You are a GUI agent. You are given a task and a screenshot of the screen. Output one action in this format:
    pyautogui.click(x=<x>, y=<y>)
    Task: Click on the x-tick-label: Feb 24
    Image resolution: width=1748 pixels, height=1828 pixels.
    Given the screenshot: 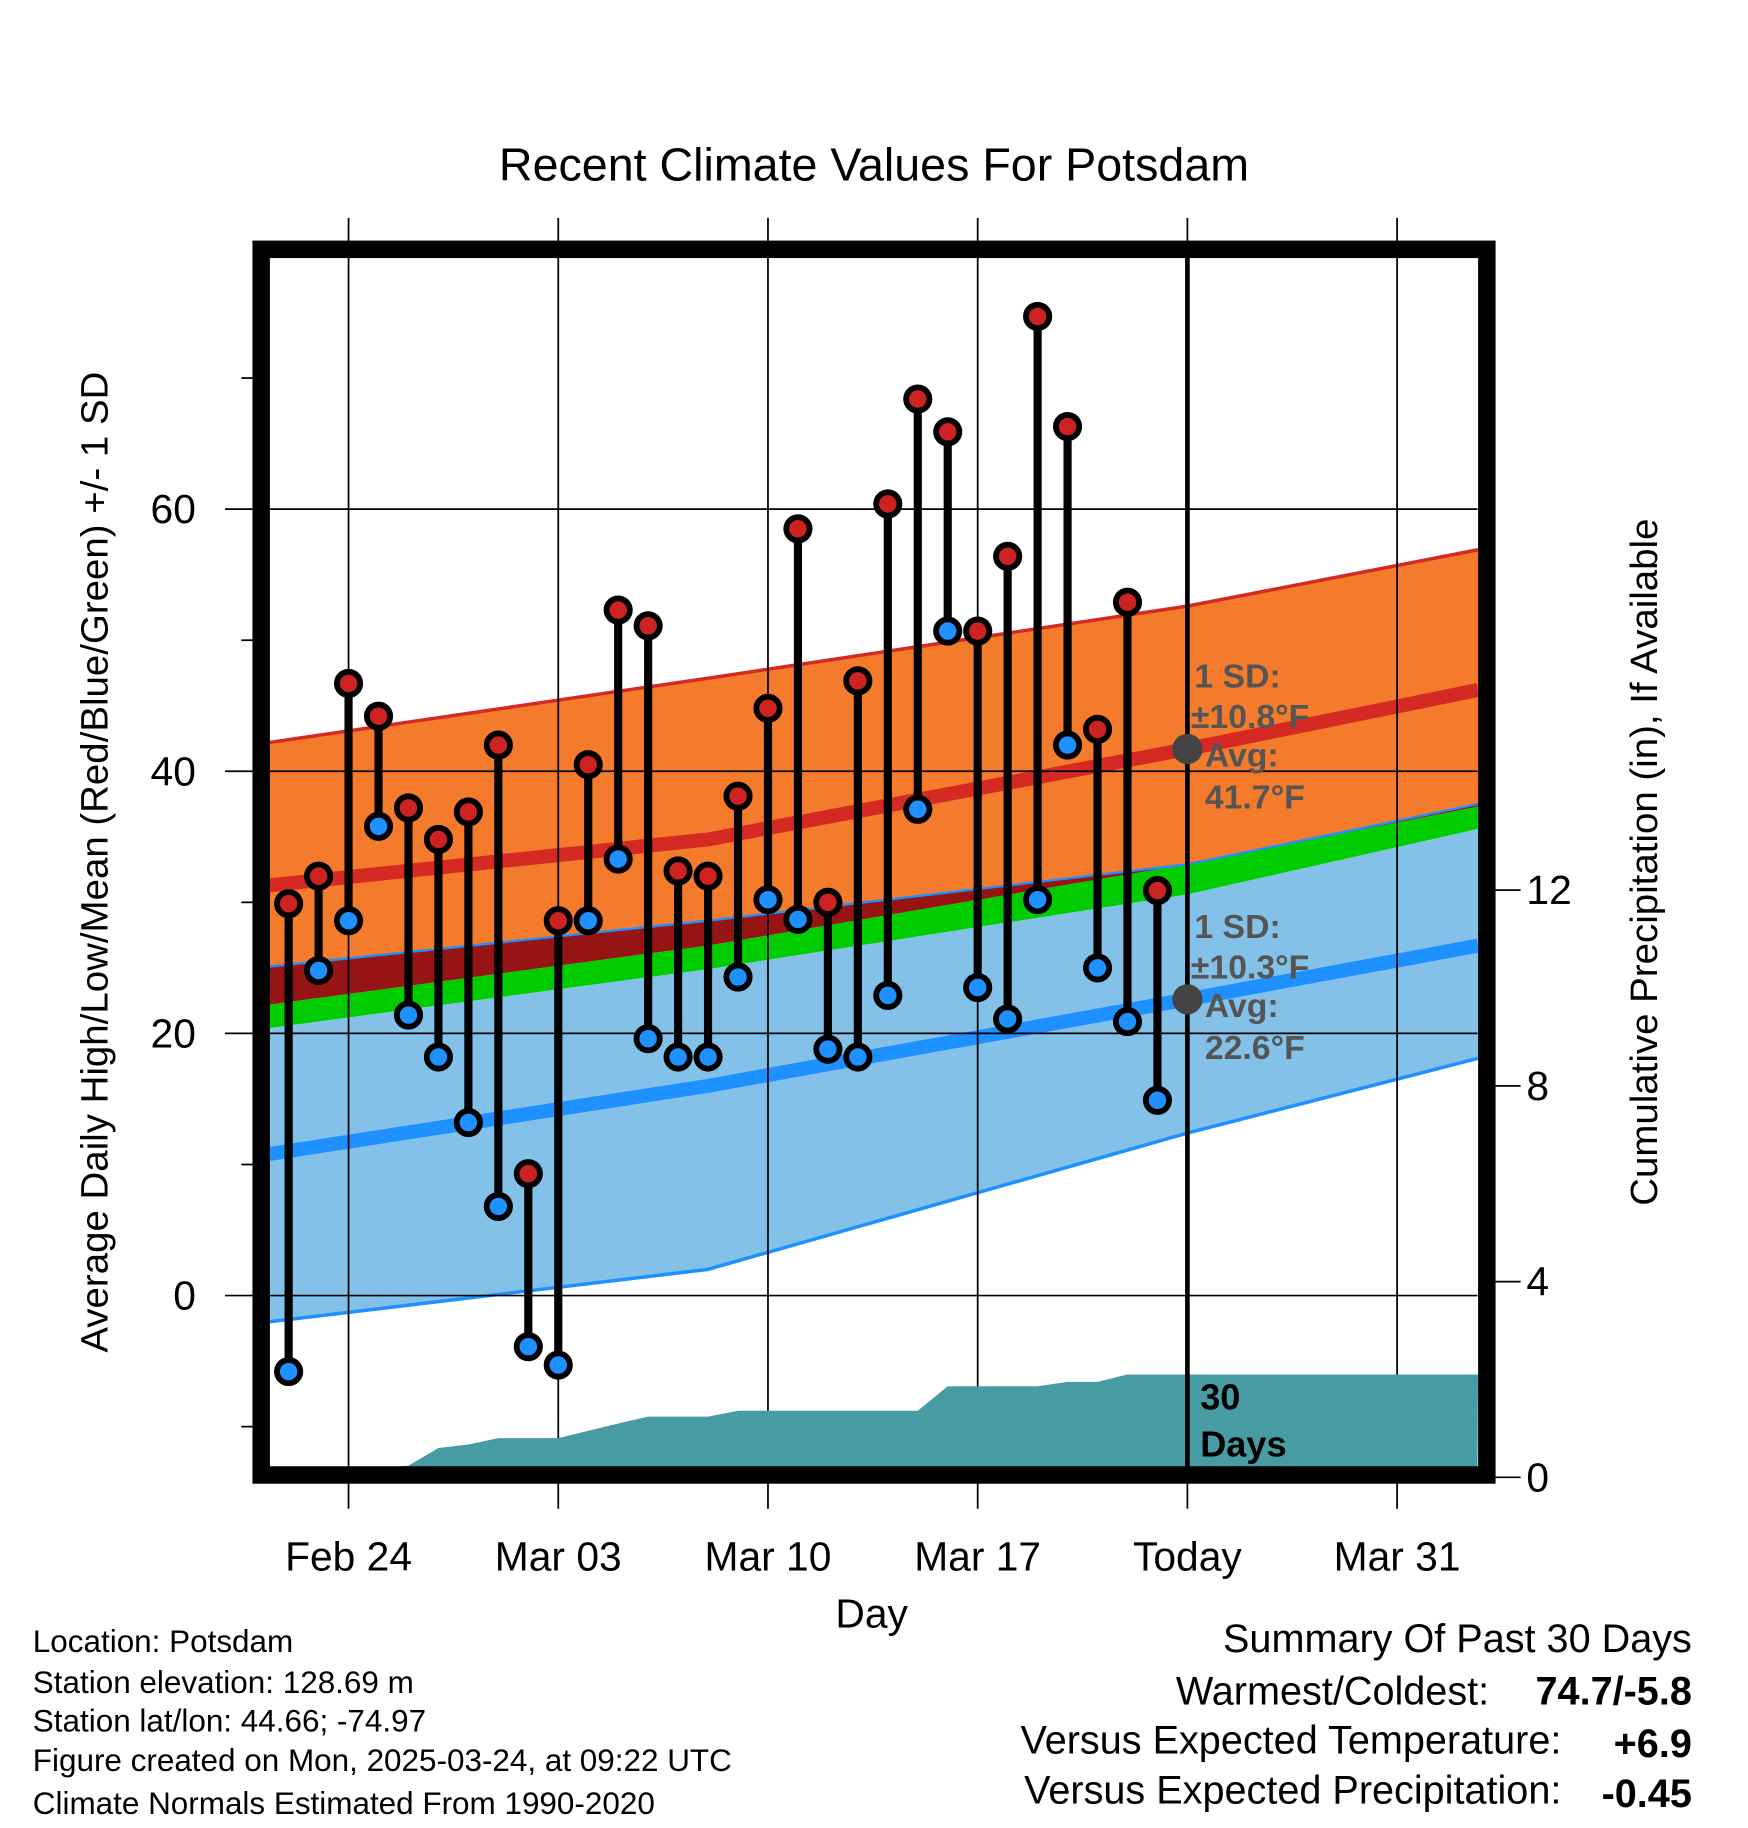 What is the action you would take?
    pyautogui.click(x=348, y=1557)
    